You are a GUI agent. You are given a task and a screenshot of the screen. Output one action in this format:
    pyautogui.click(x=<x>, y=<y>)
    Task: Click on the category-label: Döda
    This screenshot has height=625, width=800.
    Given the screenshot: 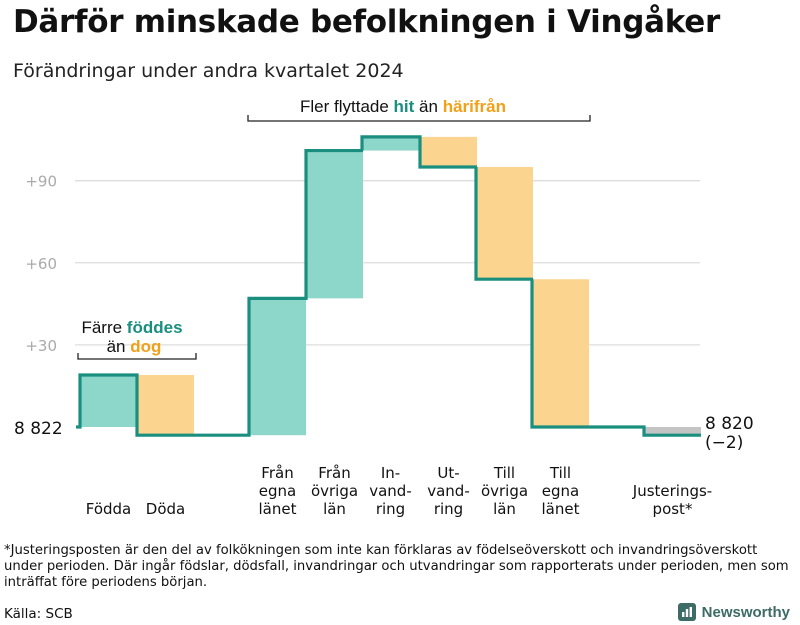 What is the action you would take?
    pyautogui.click(x=165, y=509)
    